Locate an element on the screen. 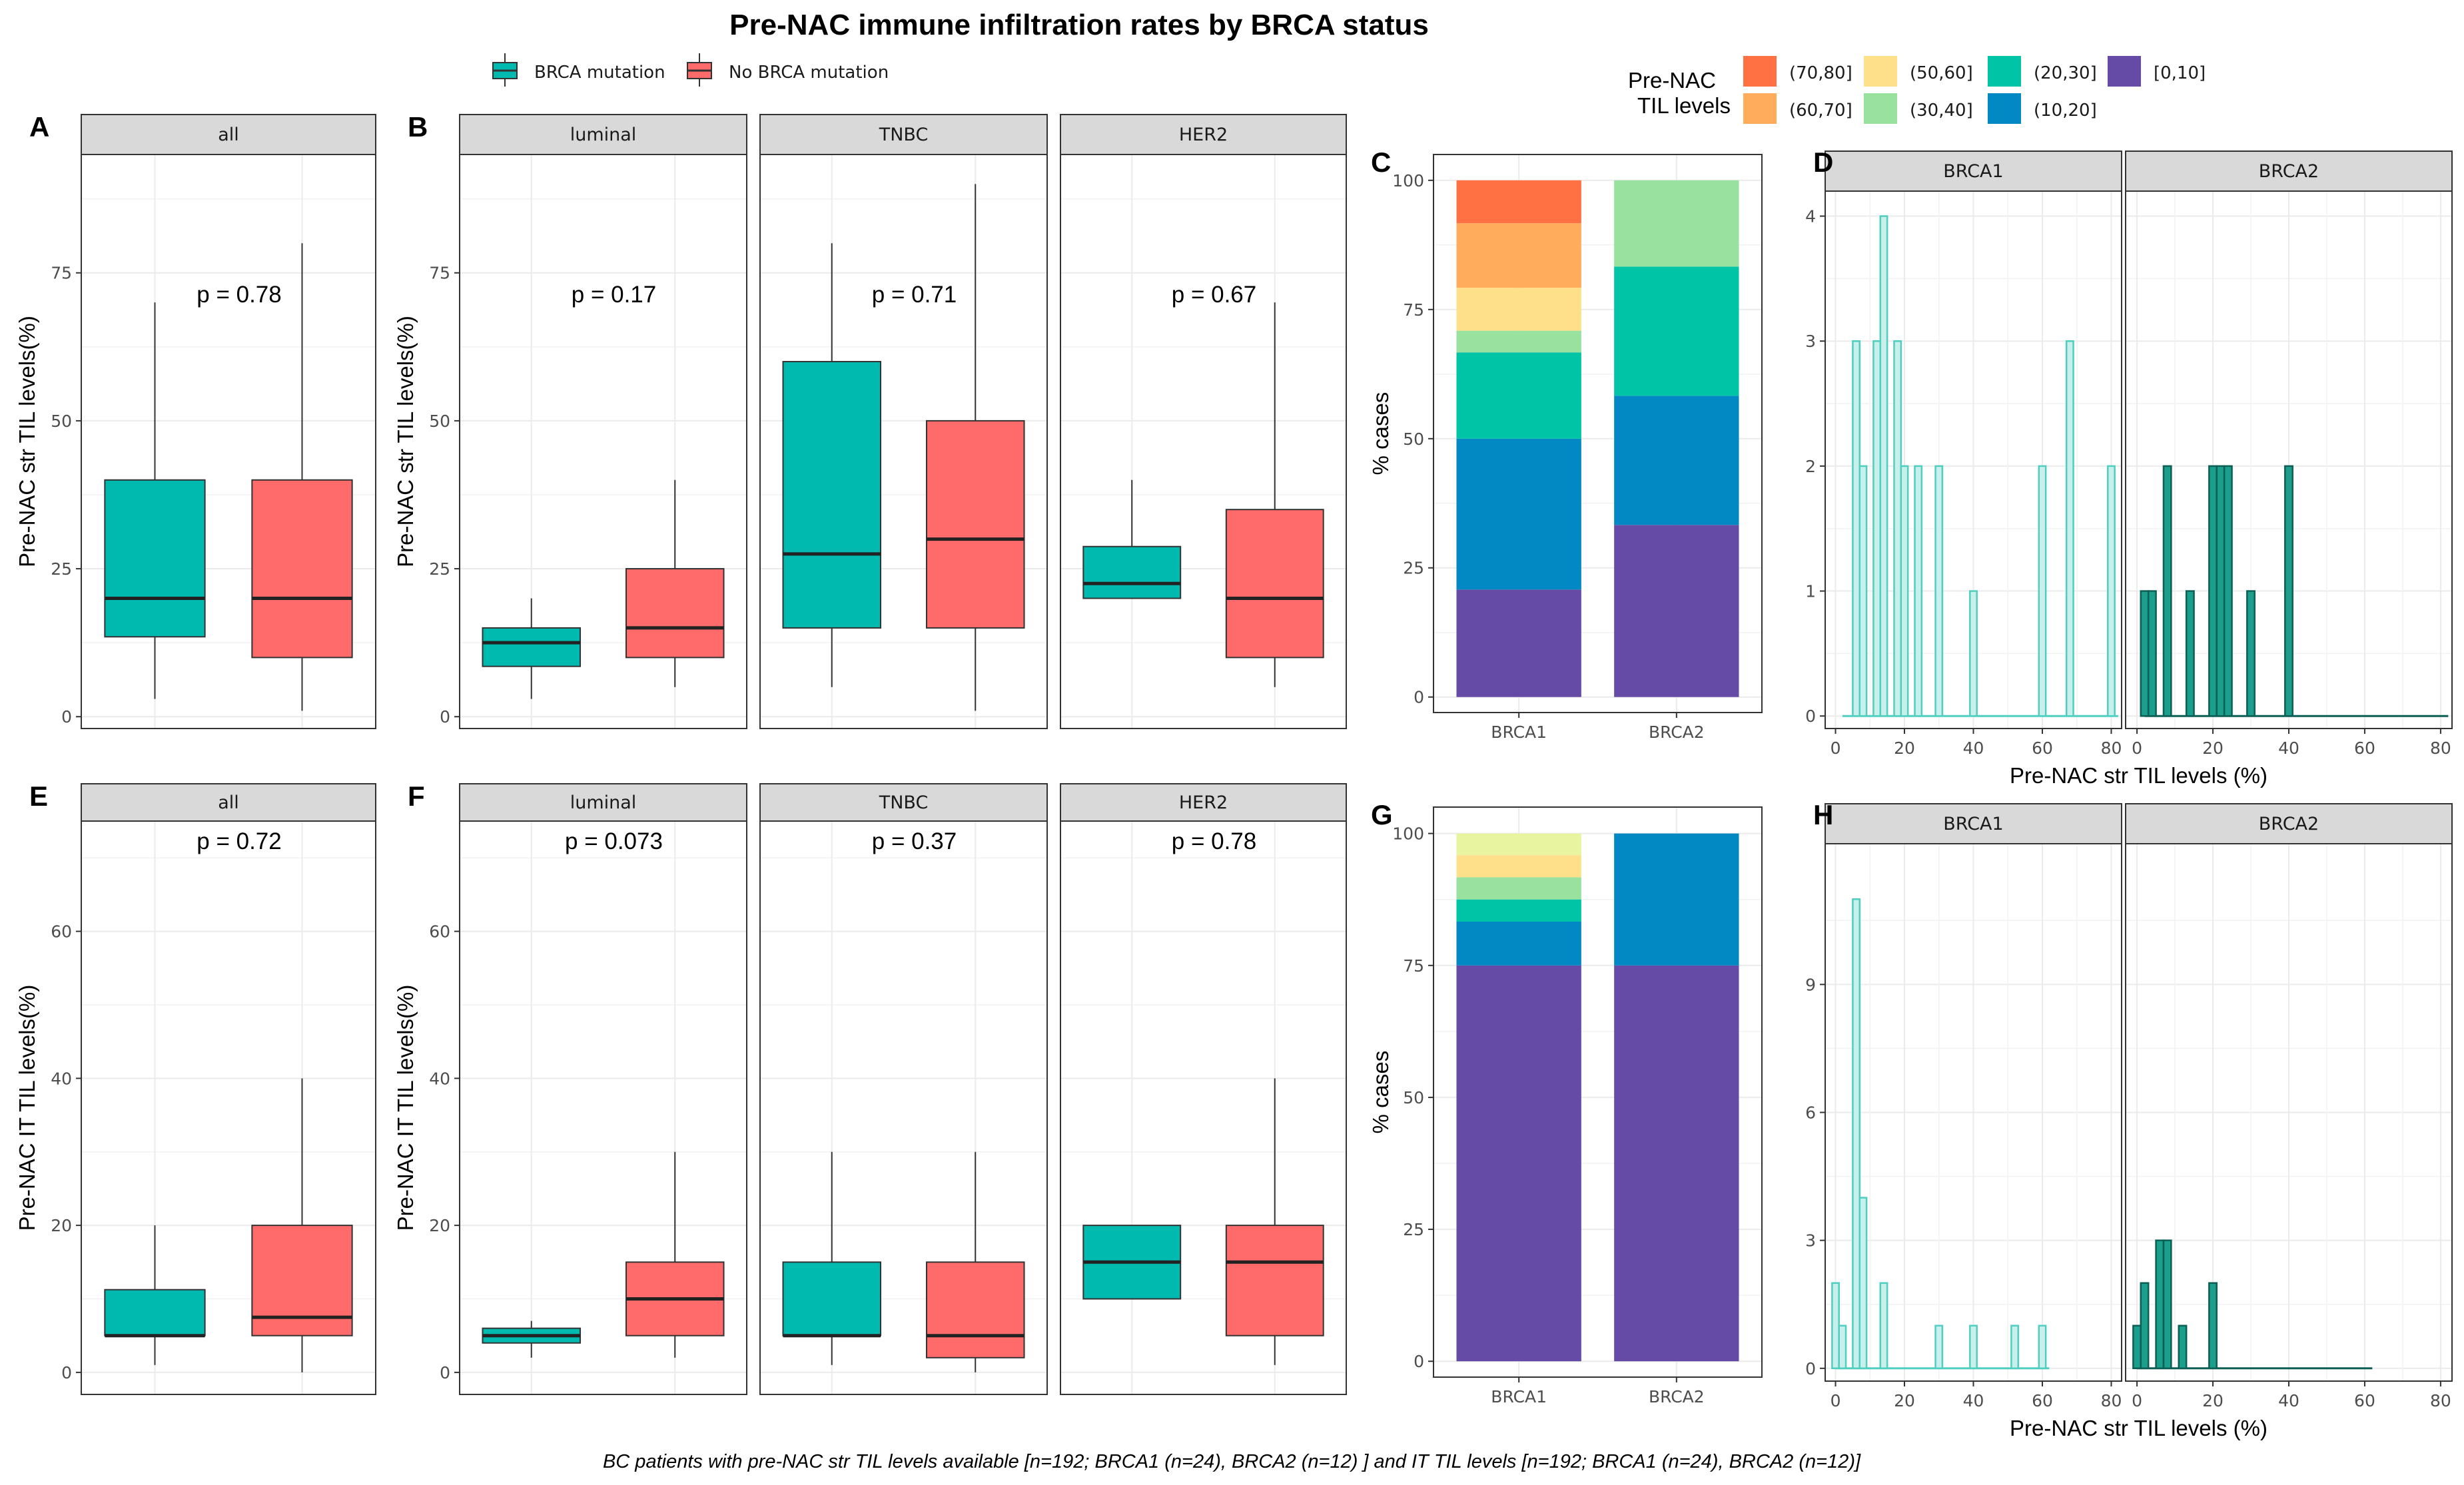 The image size is (2464, 1485). til-legend-label-50-60: (50,60] is located at coordinates (1941, 73).